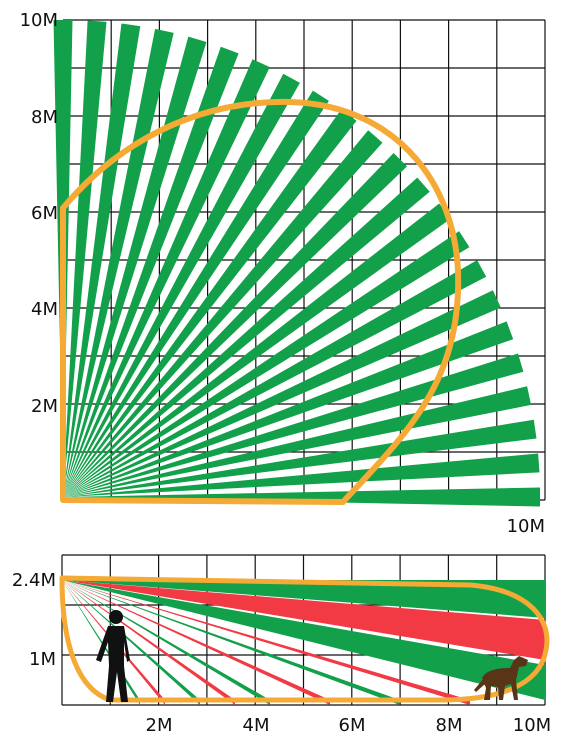 Image resolution: width=572 pixels, height=745 pixels. What do you see at coordinates (256, 725) in the screenshot?
I see `side-x-label-4m: 4M` at bounding box center [256, 725].